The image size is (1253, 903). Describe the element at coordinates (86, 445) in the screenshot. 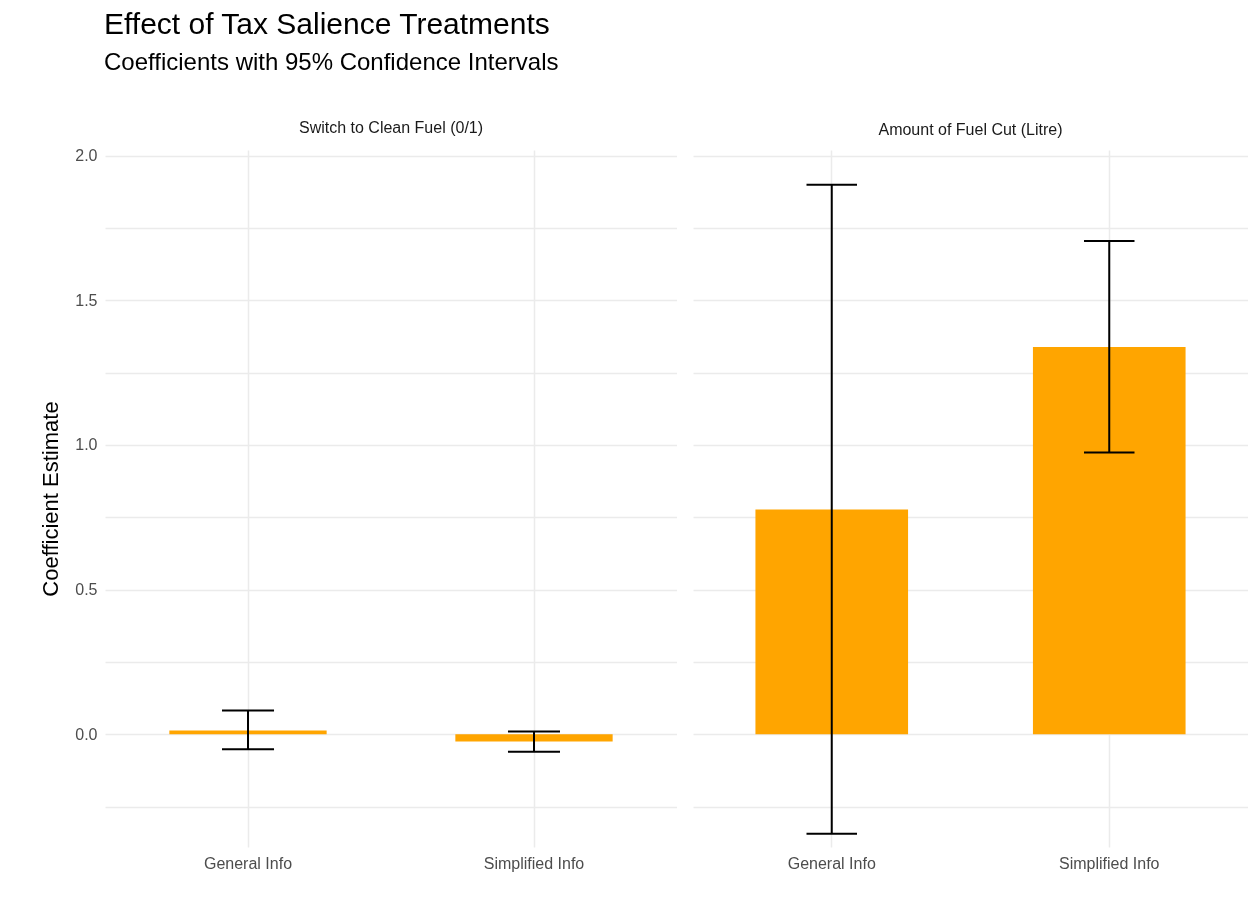

I see `y-tick-label: 1.0` at that location.